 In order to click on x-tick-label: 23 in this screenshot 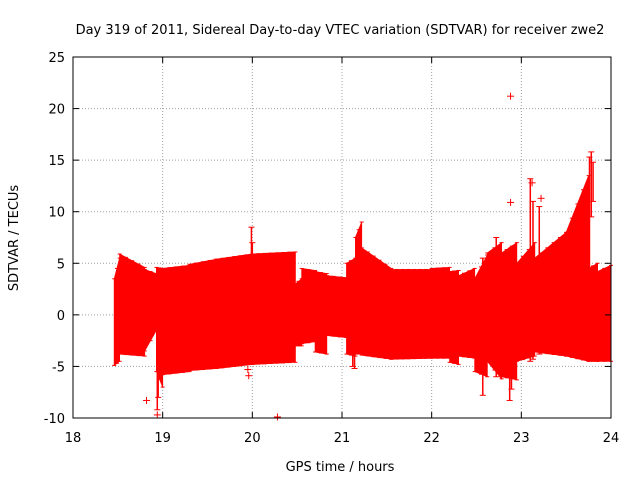, I will do `click(521, 438)`.